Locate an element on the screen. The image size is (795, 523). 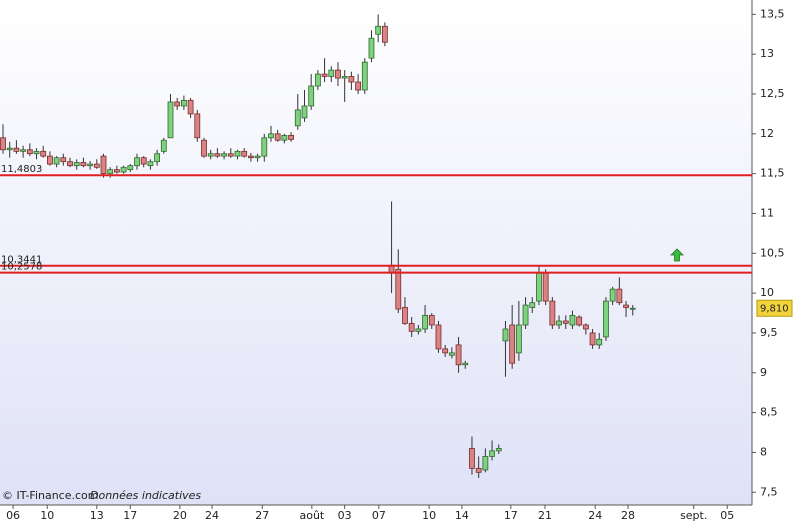
x-tick-label: 13 is located at coordinates (97, 515).